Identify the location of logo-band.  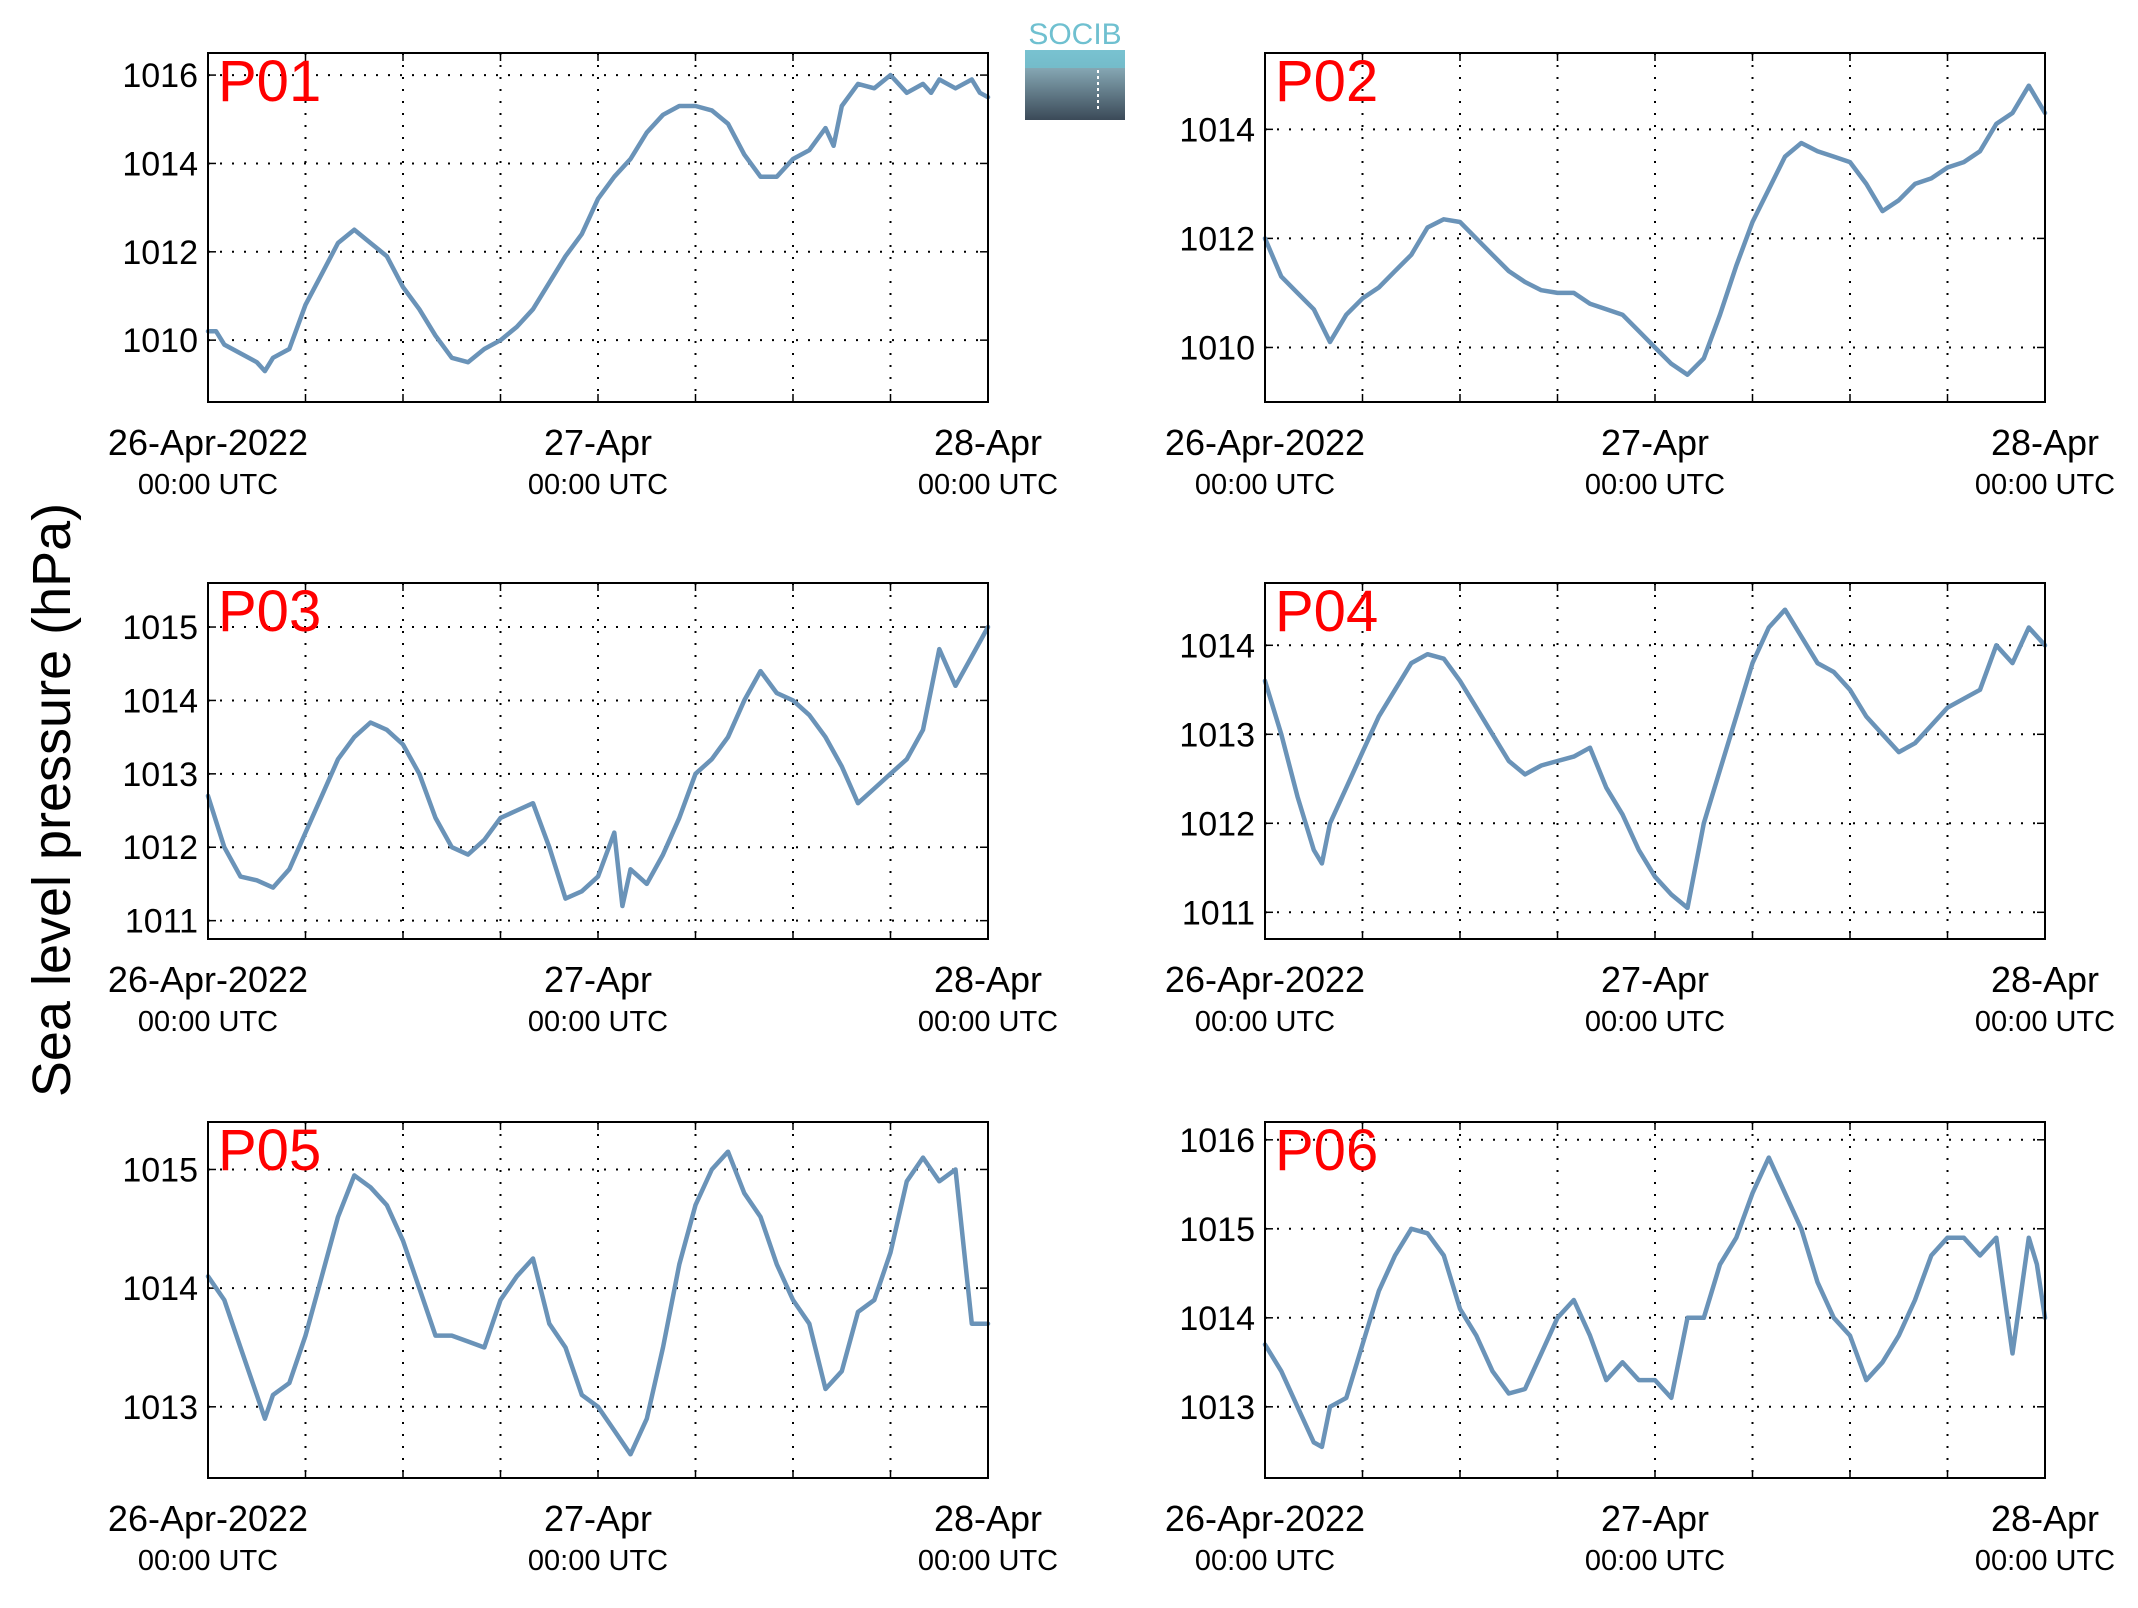
(1075, 59).